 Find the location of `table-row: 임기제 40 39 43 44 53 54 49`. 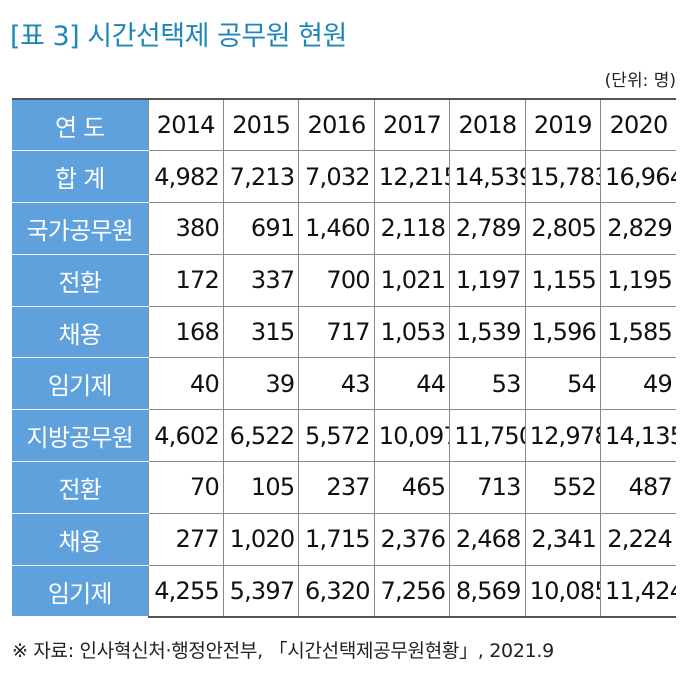

table-row: 임기제 40 39 43 44 53 54 49 is located at coordinates (344, 384).